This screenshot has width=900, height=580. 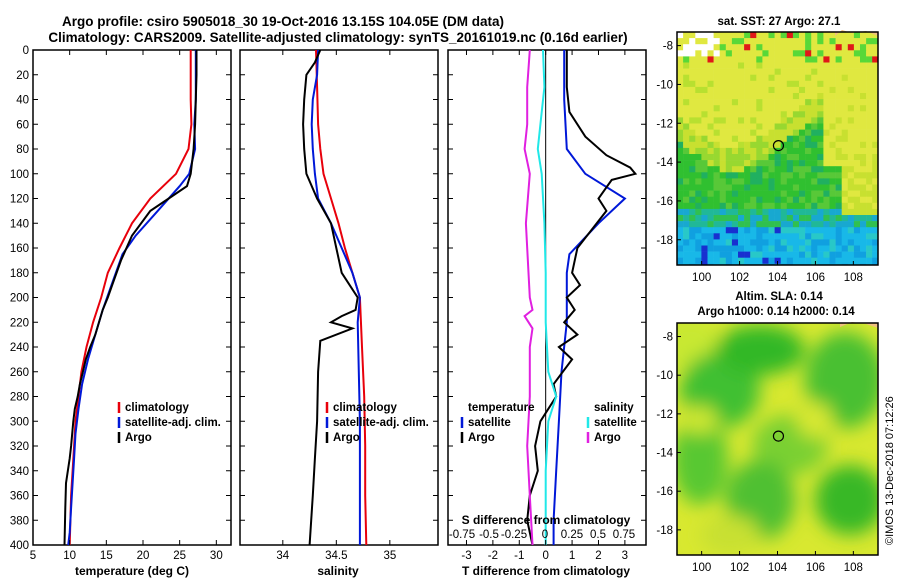 What do you see at coordinates (481, 438) in the screenshot?
I see `legend-t-argo: Argo` at bounding box center [481, 438].